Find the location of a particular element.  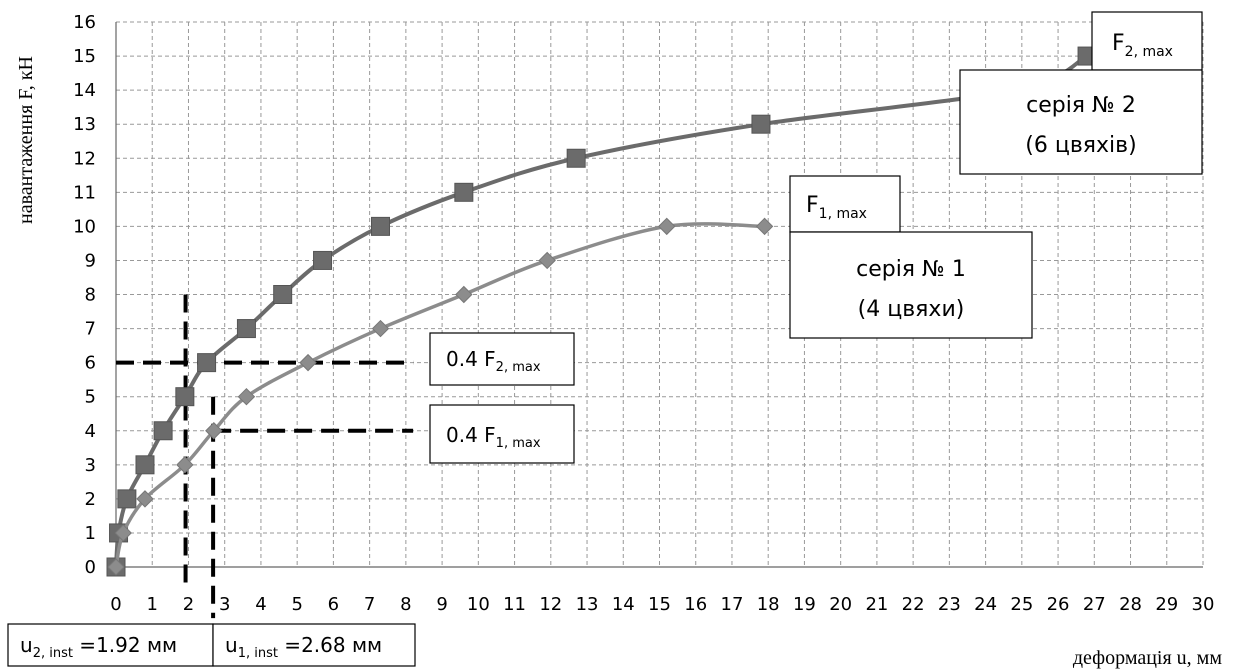

y-tick-label: 6 is located at coordinates (90, 363).